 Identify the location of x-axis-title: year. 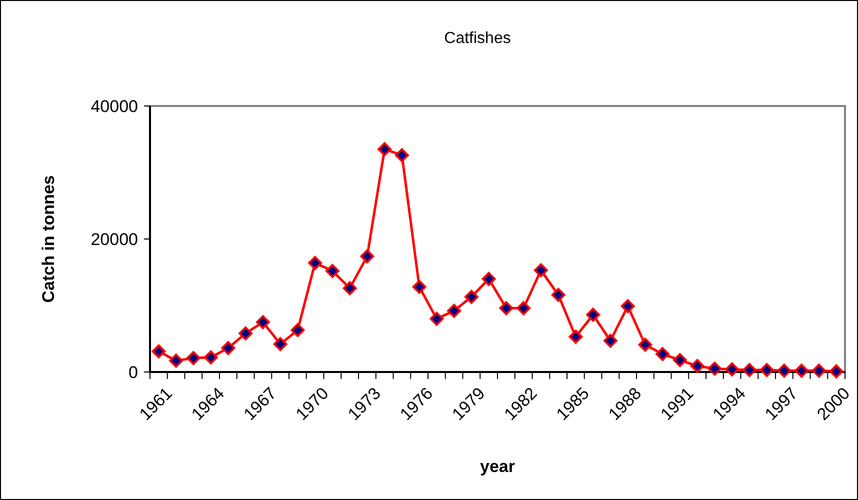
(498, 466).